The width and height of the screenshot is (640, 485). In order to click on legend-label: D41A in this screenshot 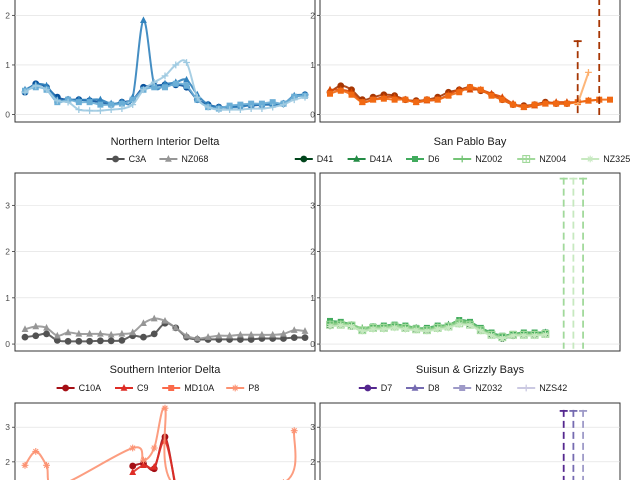, I will do `click(381, 159)`.